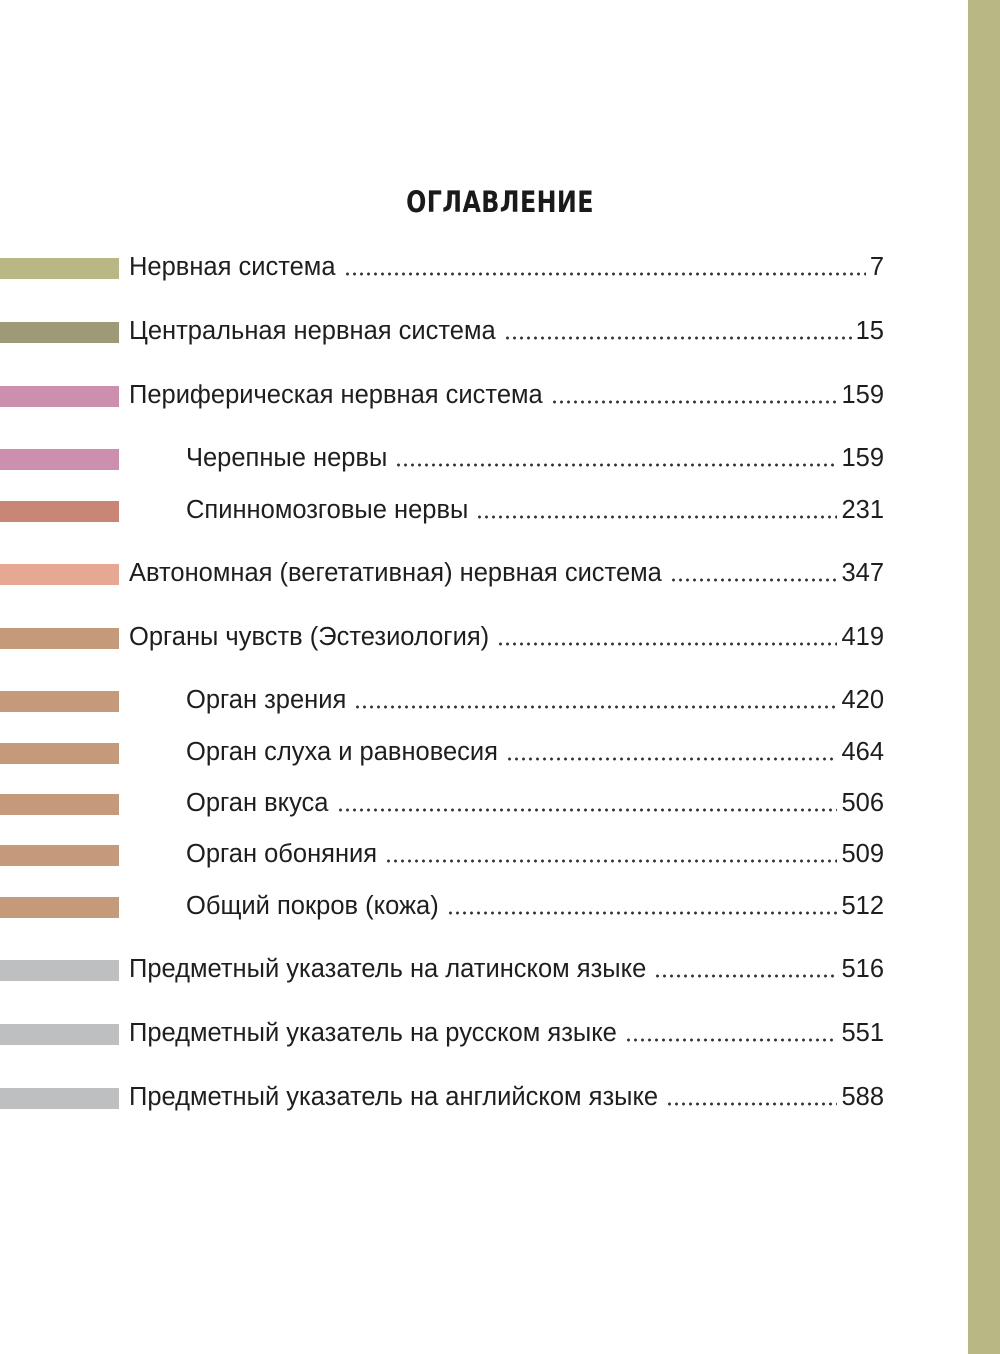  Describe the element at coordinates (535, 510) in the screenshot. I see `toc-entry-line: Спинномозговые нервы 231` at that location.